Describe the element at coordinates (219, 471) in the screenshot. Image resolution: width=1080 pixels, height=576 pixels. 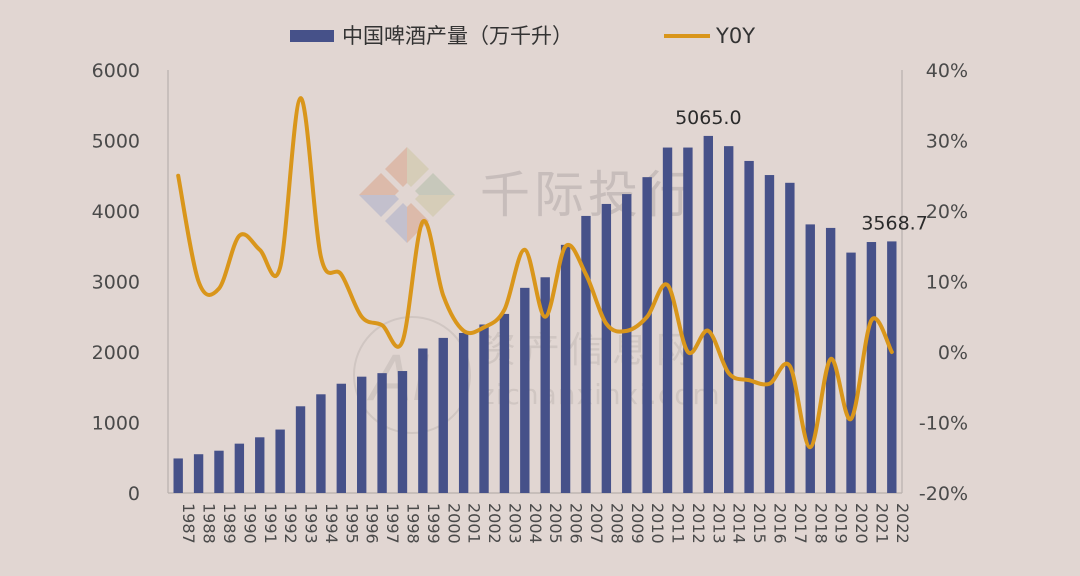
I see `bar-1989` at that location.